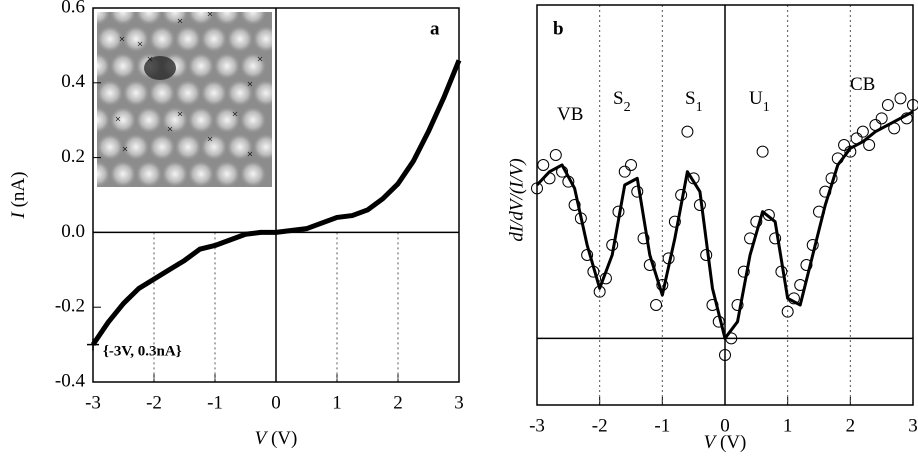 Image resolution: width=918 pixels, height=459 pixels. What do you see at coordinates (759, 101) in the screenshot?
I see `peak-label: U1` at bounding box center [759, 101].